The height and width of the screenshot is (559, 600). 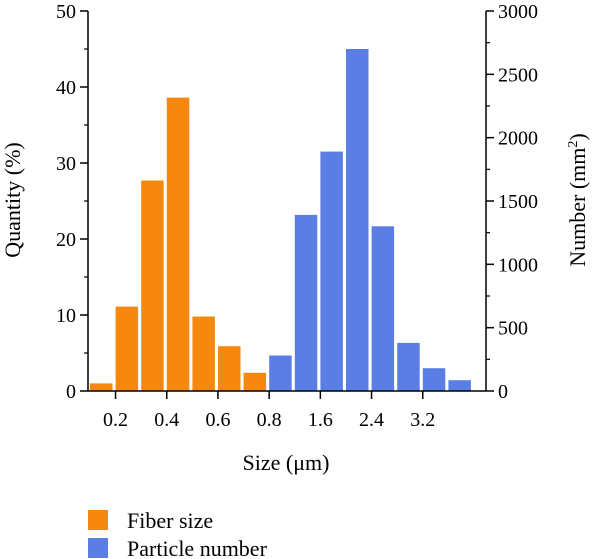 What do you see at coordinates (98, 548) in the screenshot?
I see `legend-swatch-particle-number` at bounding box center [98, 548].